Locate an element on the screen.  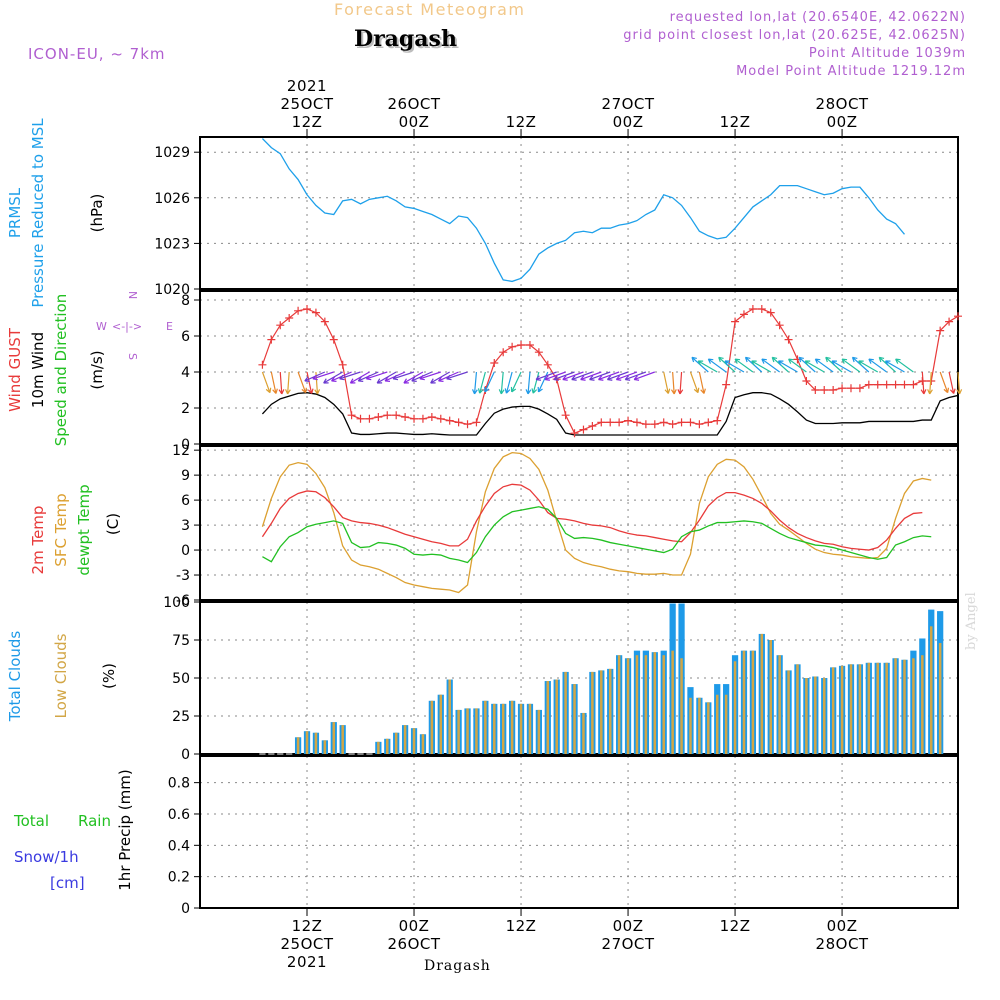
panel-4: 0 0.2 0.4 0.6 0.8 is located at coordinates (563, 836).